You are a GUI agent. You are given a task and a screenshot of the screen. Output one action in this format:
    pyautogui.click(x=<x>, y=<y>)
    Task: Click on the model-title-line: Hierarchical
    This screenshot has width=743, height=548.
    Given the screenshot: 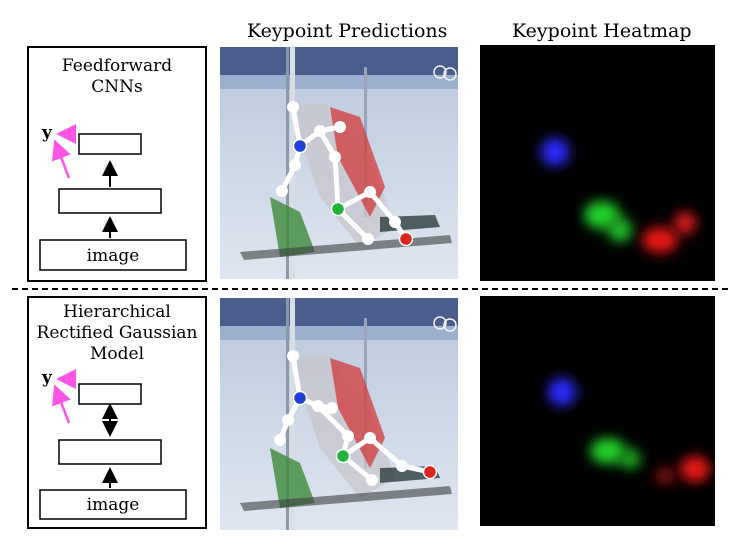 What is the action you would take?
    pyautogui.click(x=117, y=312)
    